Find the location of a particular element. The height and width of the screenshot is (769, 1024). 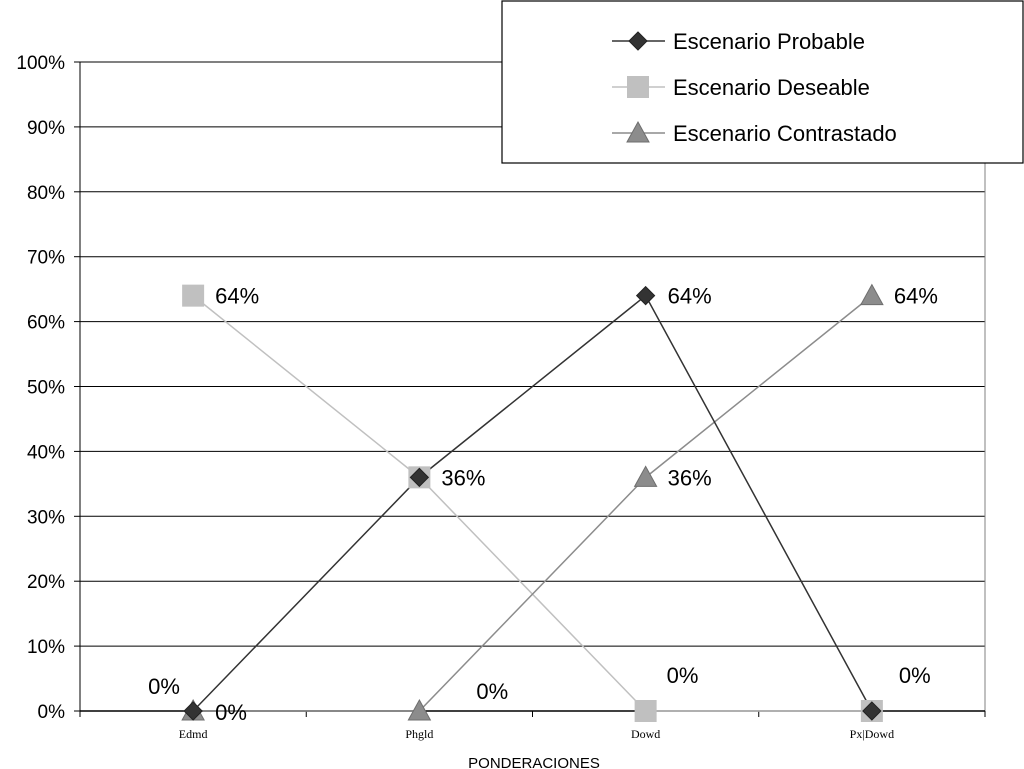

y-tick-label: 60% is located at coordinates (46, 323).